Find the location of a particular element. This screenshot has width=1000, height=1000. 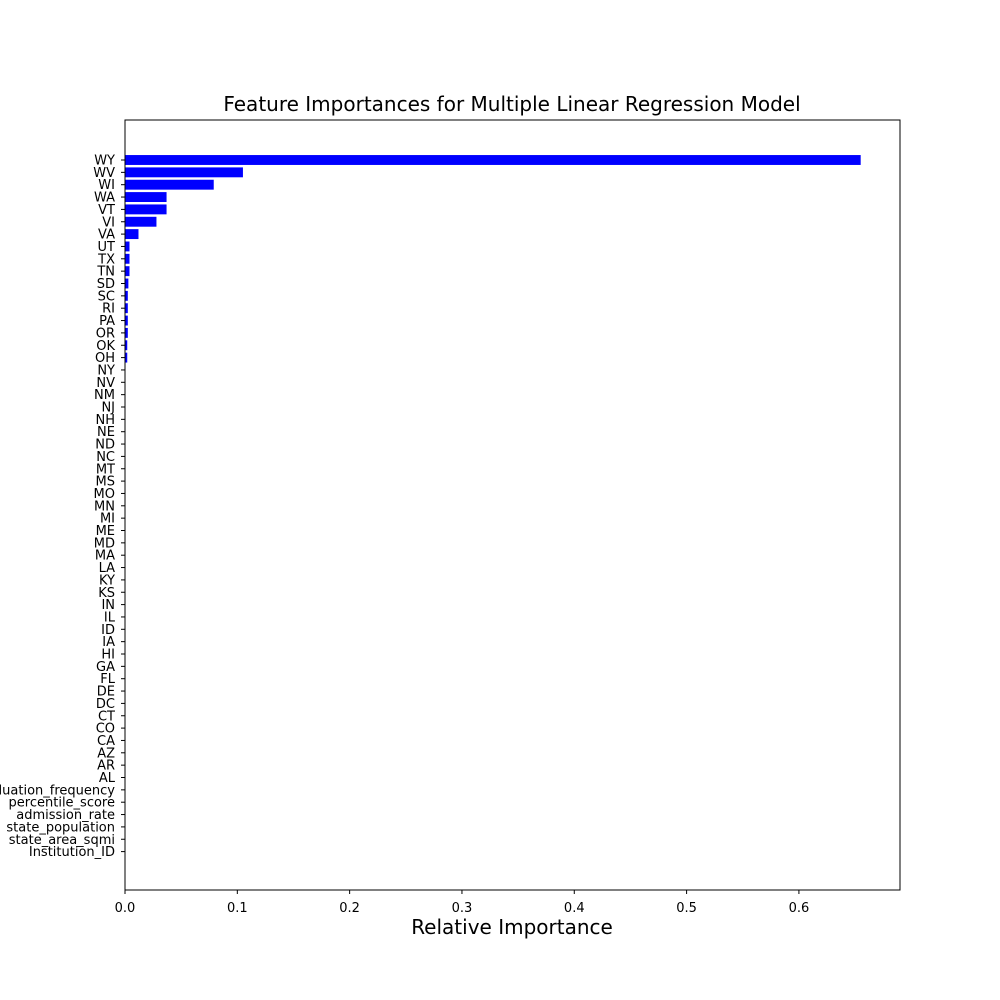

y-tick-label: NE is located at coordinates (106, 432).